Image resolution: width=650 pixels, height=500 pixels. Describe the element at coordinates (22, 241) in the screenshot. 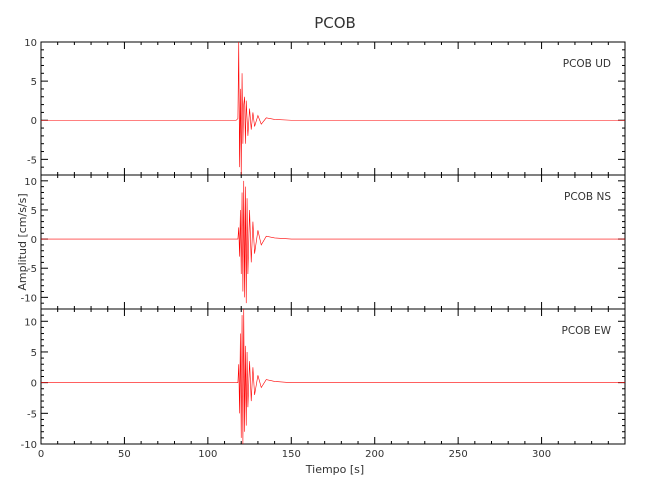

I see `y-axis-label: Amplitud [cm/s/s]` at that location.